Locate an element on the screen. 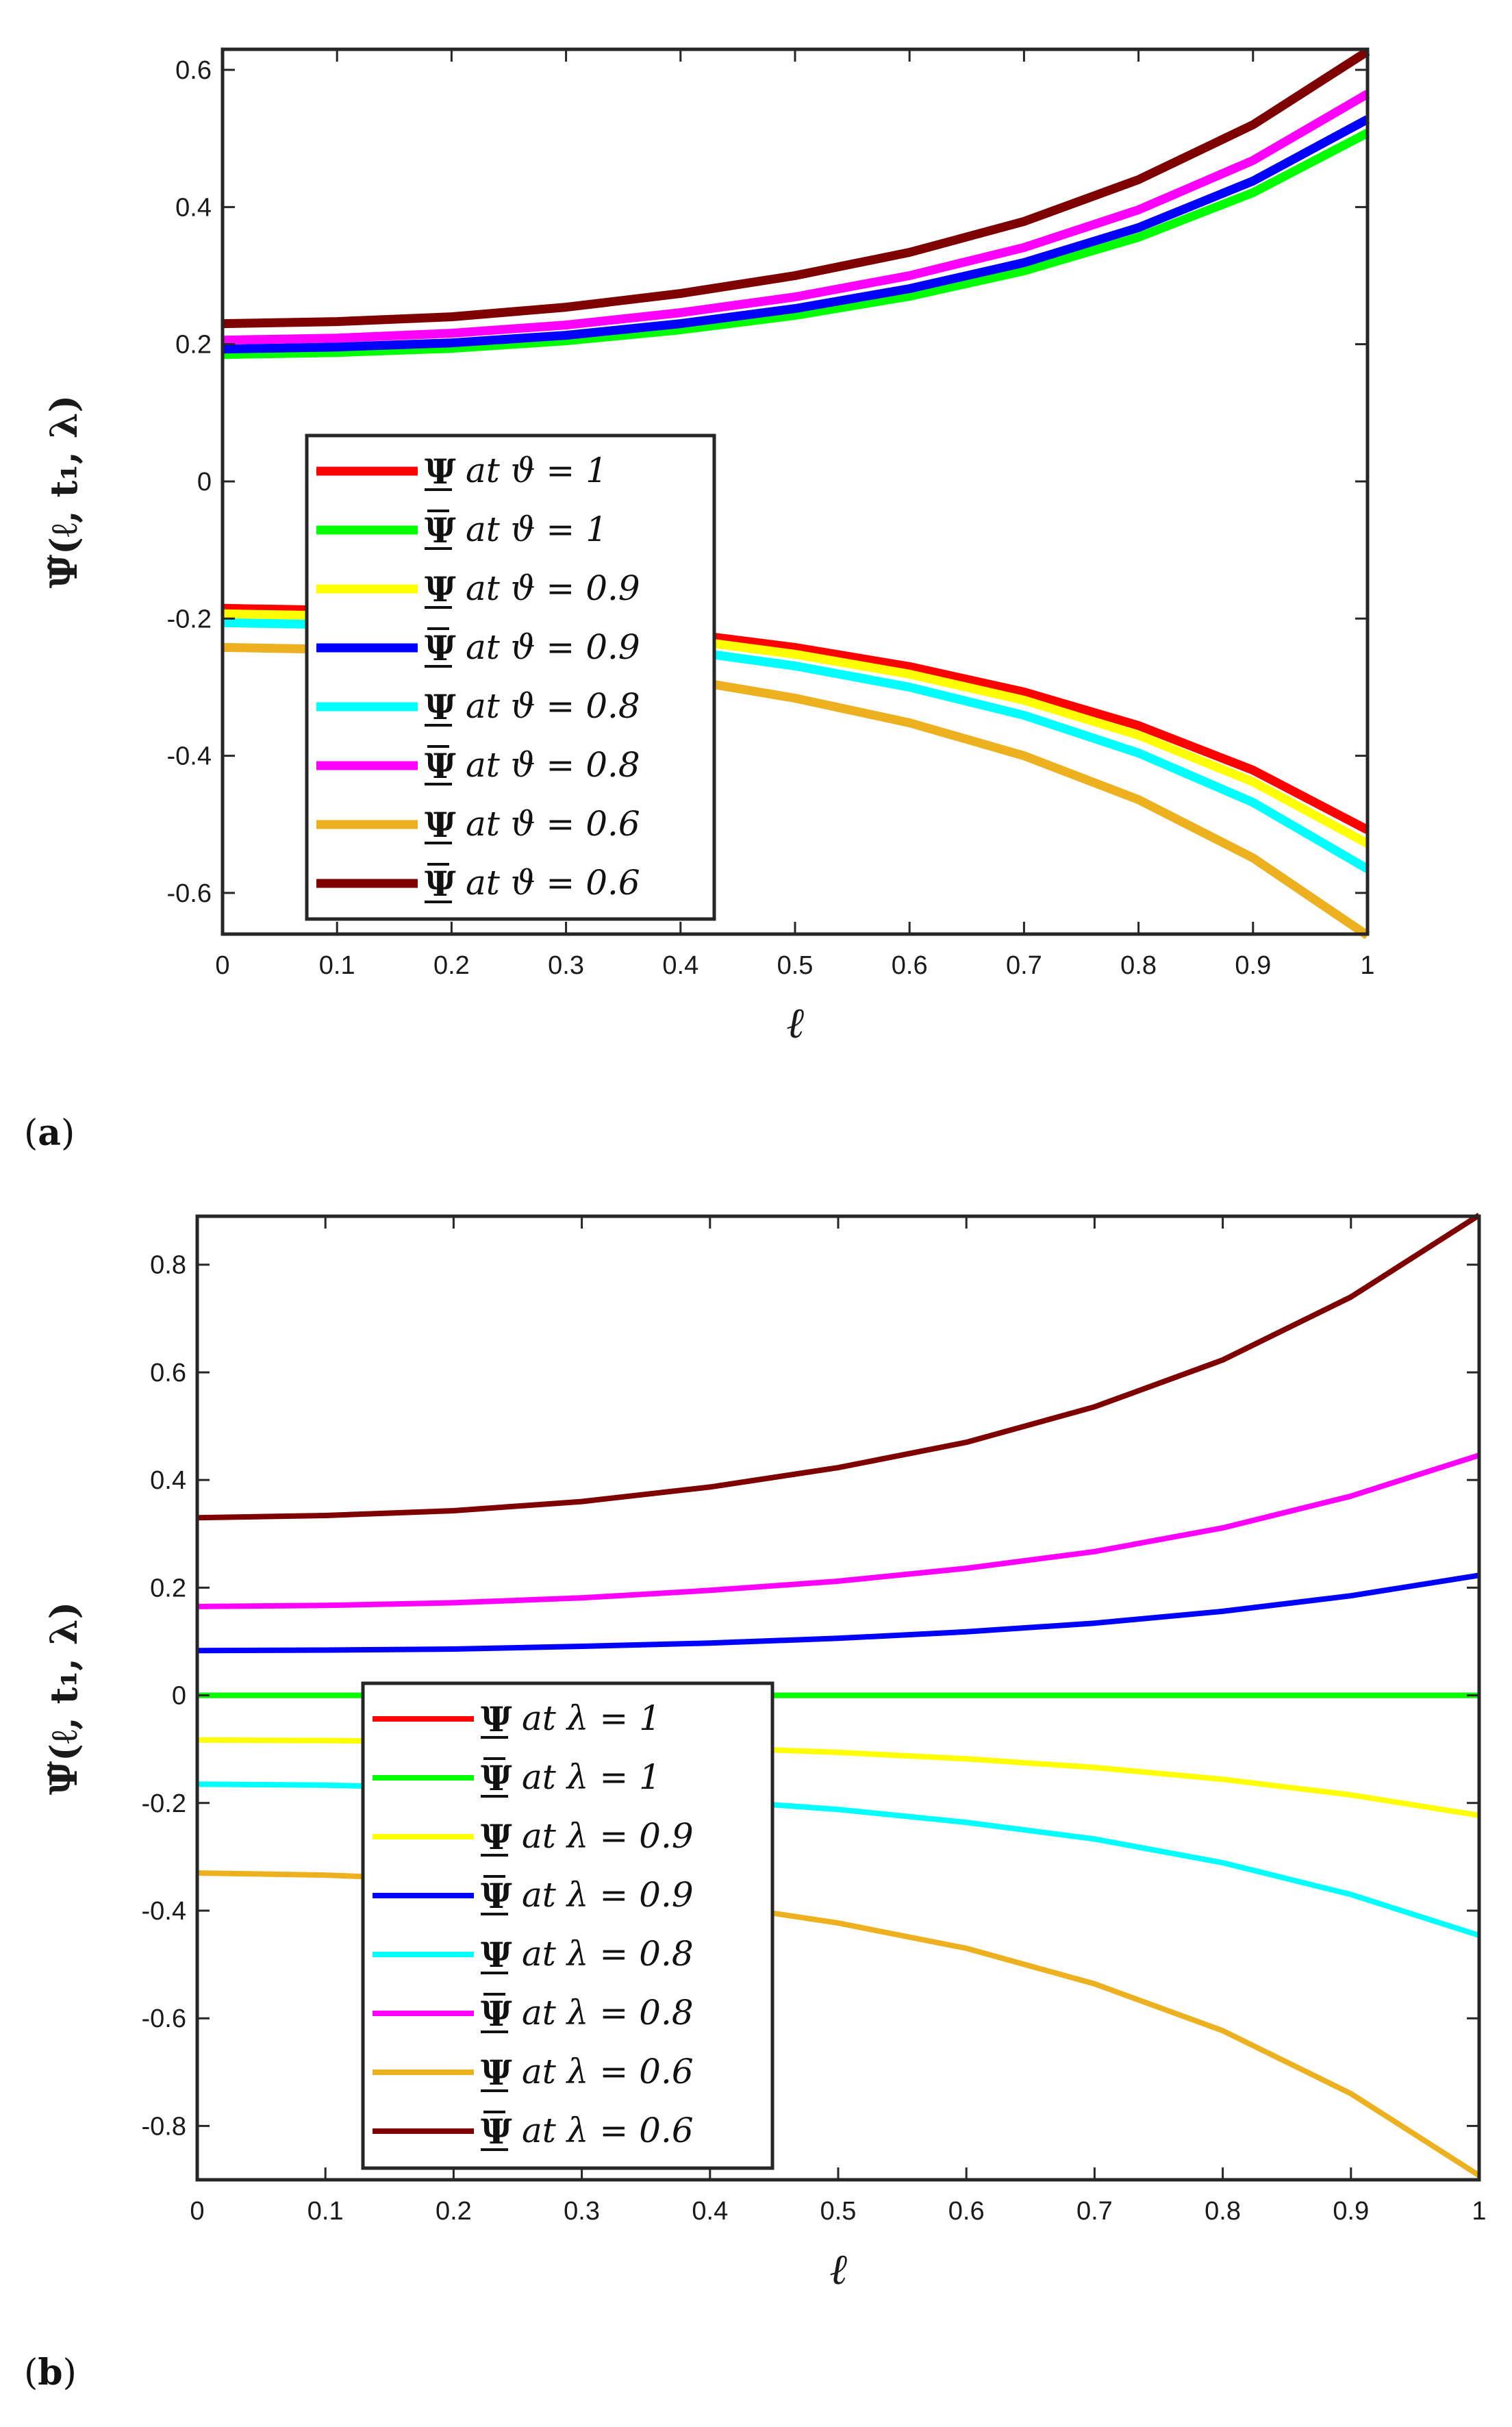  x-tick-label-a-3: 0.3 is located at coordinates (566, 965).